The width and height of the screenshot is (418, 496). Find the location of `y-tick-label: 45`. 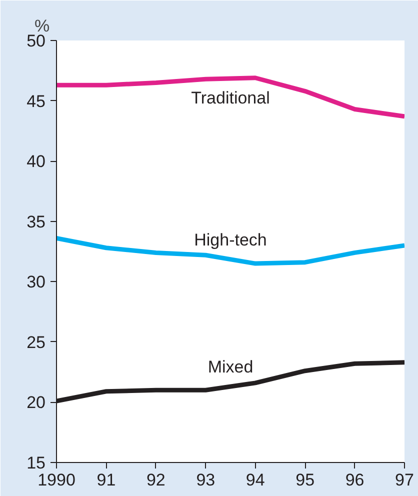

y-tick-label: 45 is located at coordinates (36, 101).